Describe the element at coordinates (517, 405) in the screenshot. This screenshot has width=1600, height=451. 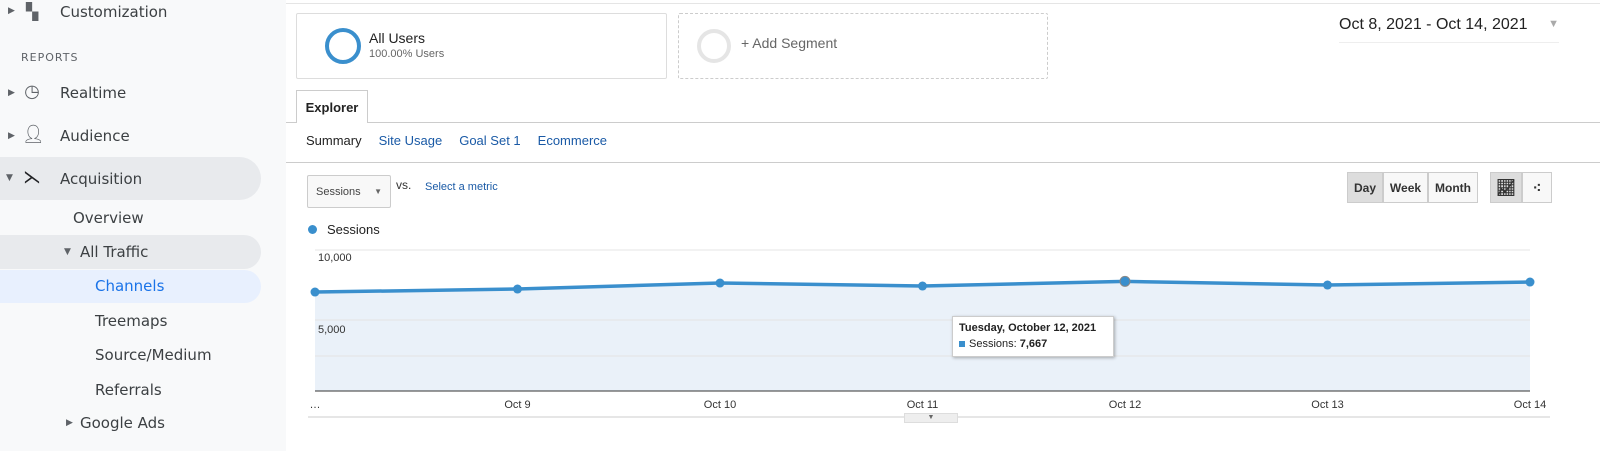
I see `x-tick-label: Oct 9` at that location.